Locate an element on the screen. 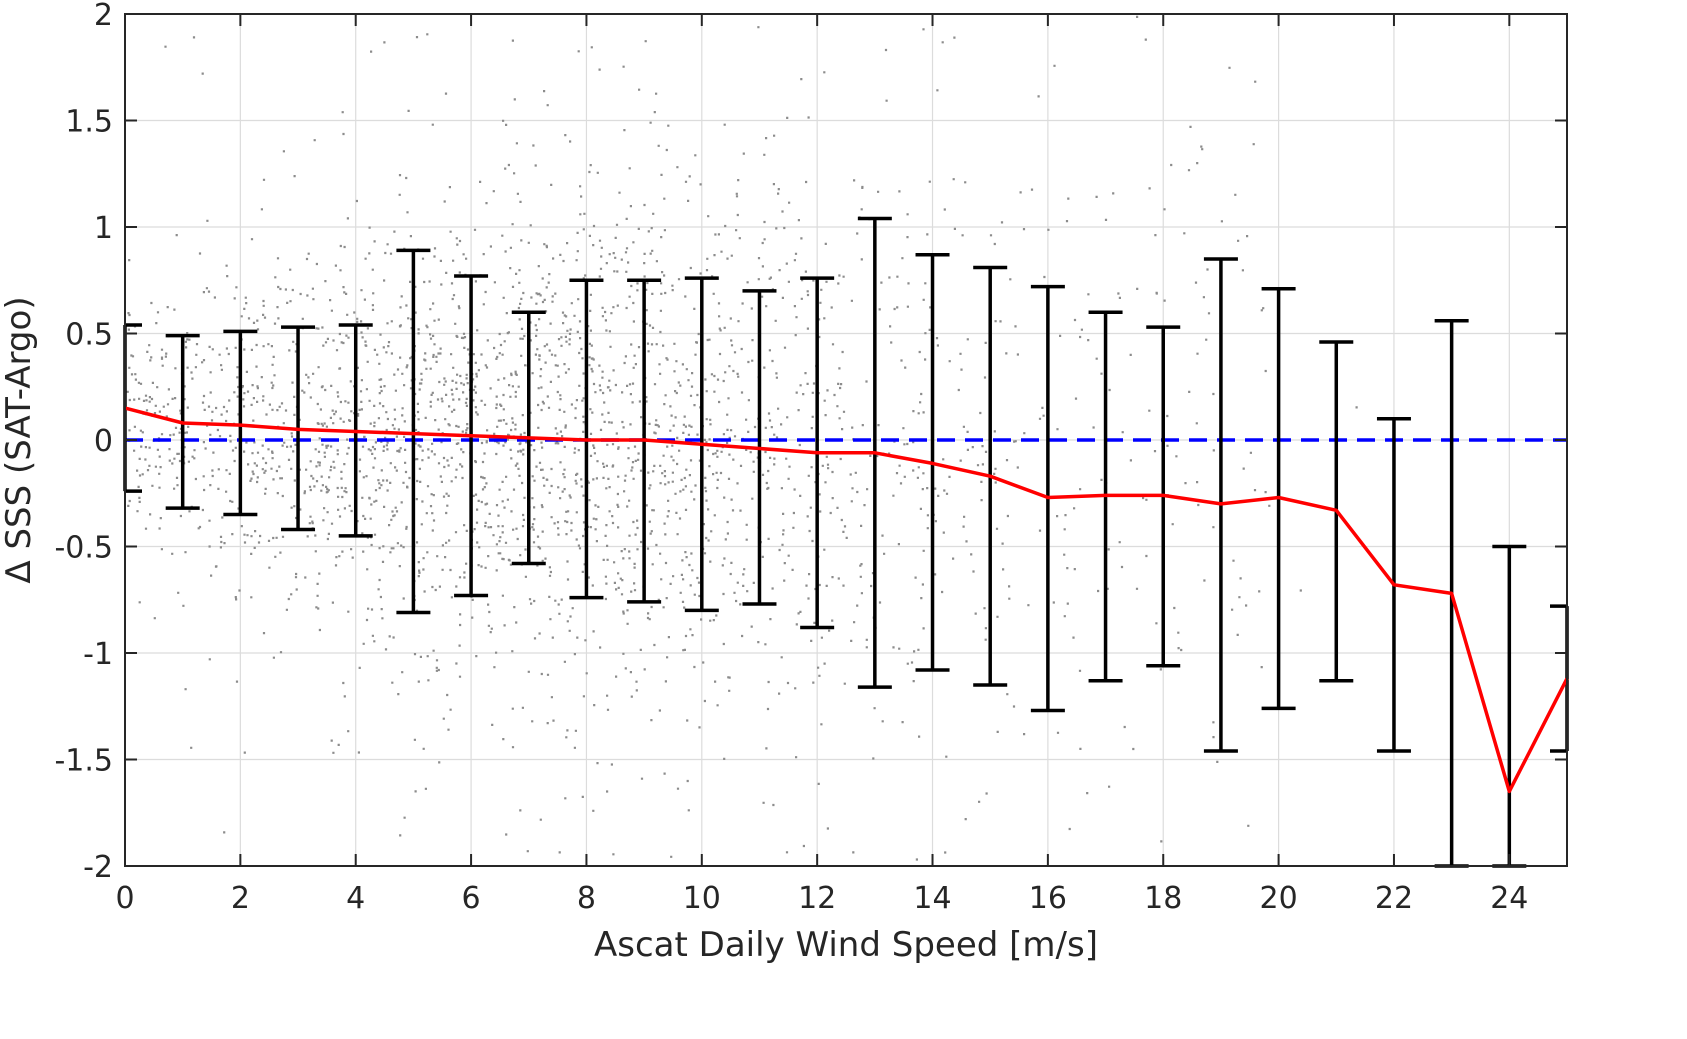  y-axis-label: Δ SSS (SAT-Argo) is located at coordinates (19, 439).